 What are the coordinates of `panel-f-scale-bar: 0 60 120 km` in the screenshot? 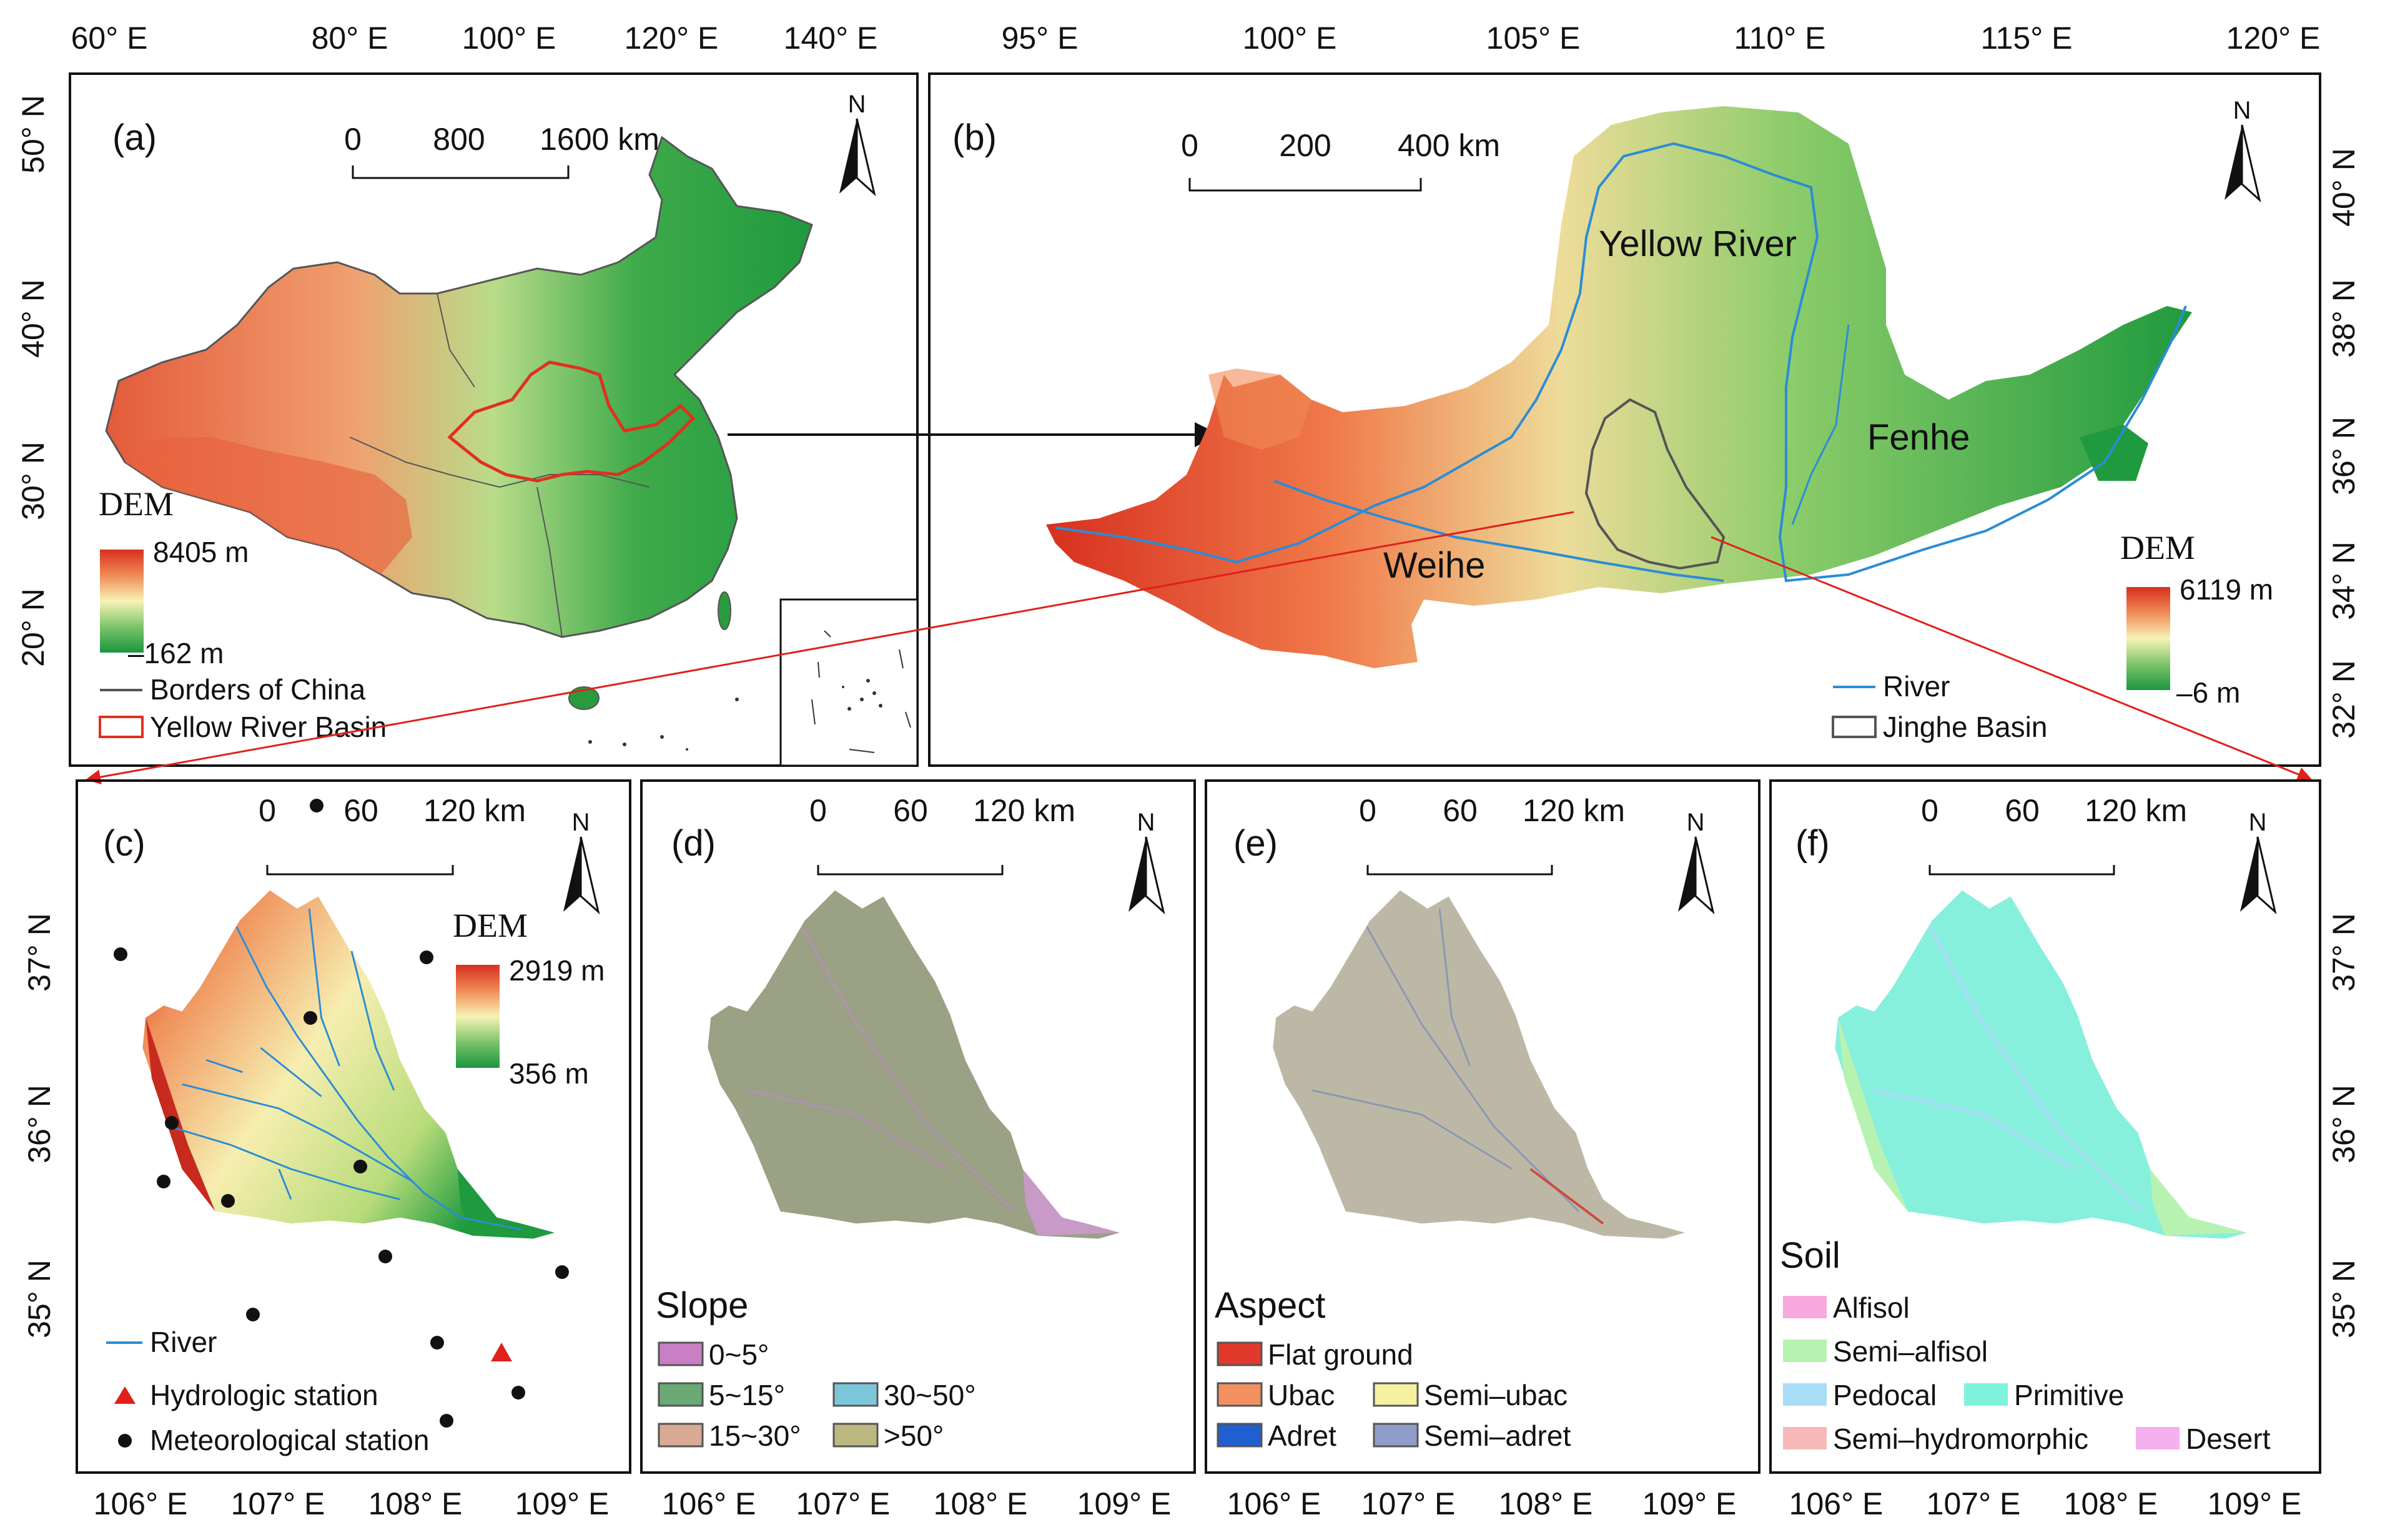 It's located at (2054, 834).